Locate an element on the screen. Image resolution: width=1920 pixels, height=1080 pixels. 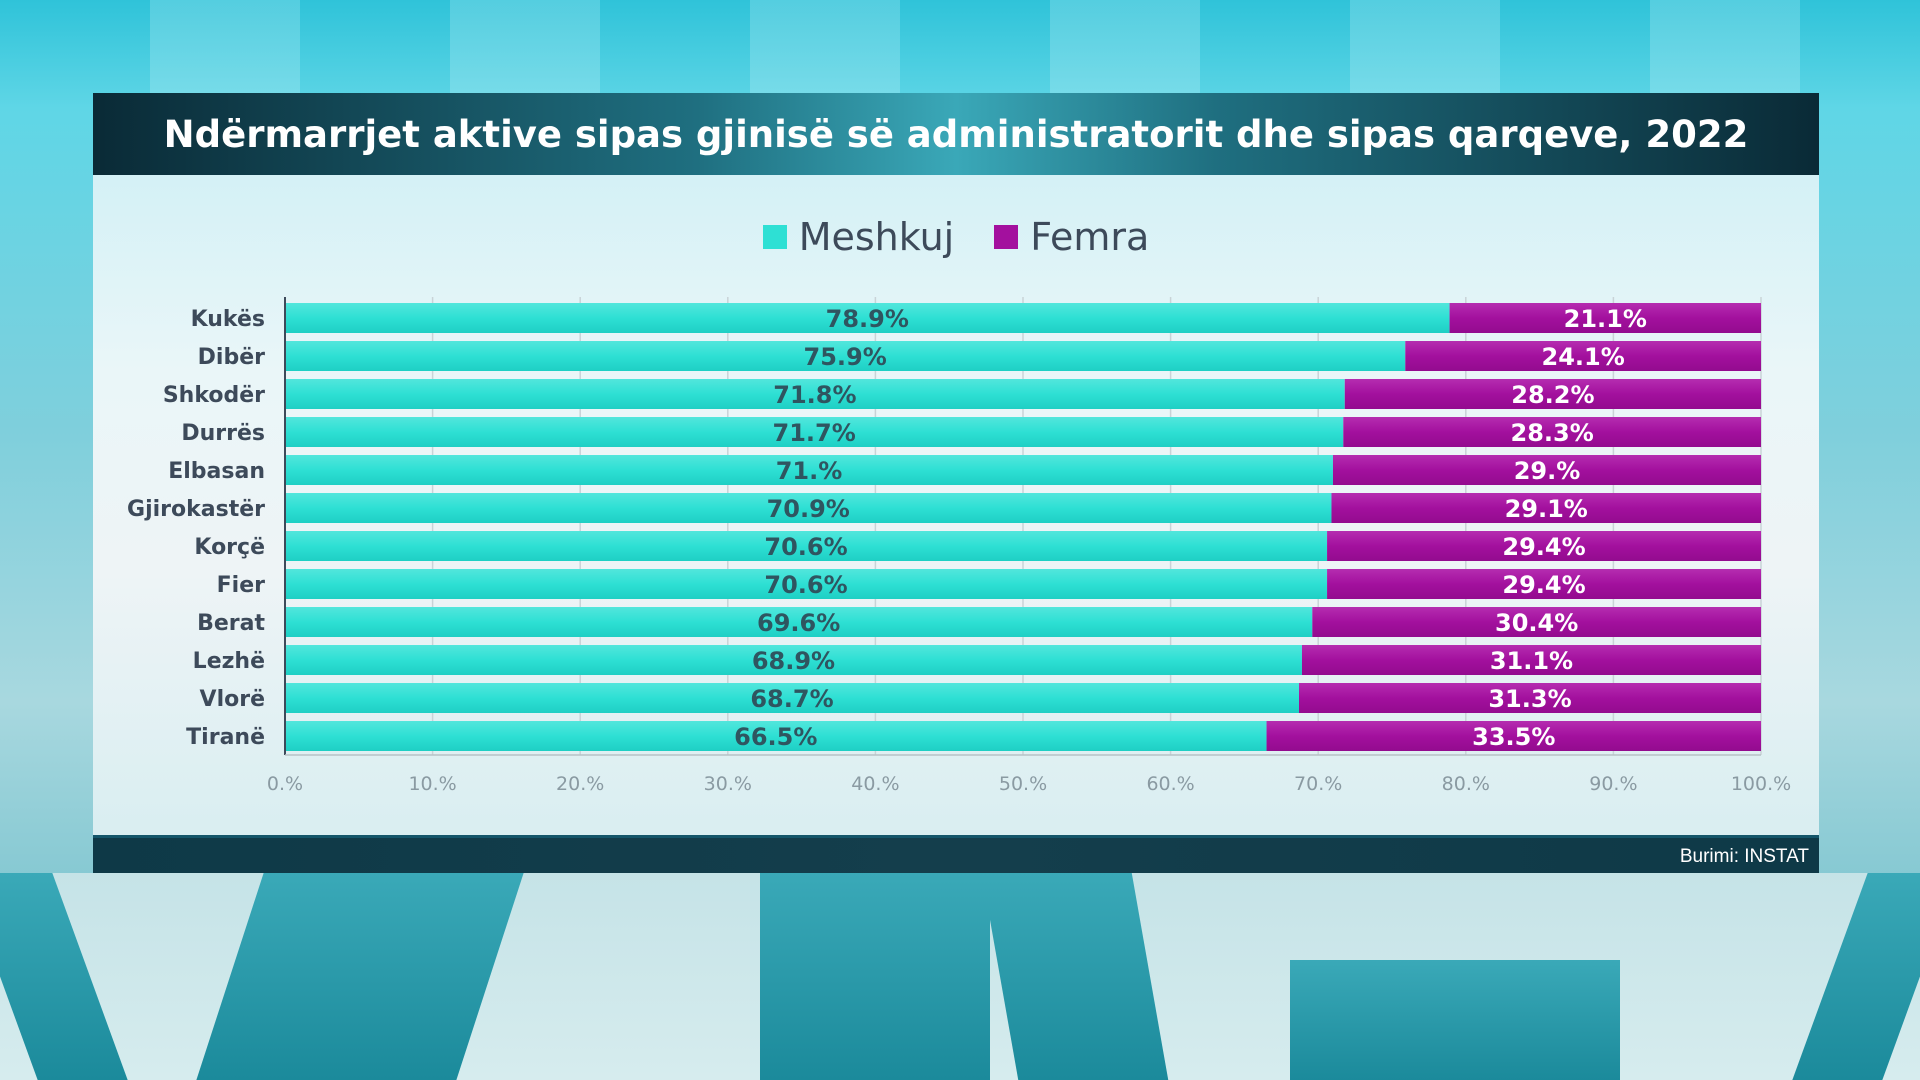
category-label: Elbasan is located at coordinates (216, 471).